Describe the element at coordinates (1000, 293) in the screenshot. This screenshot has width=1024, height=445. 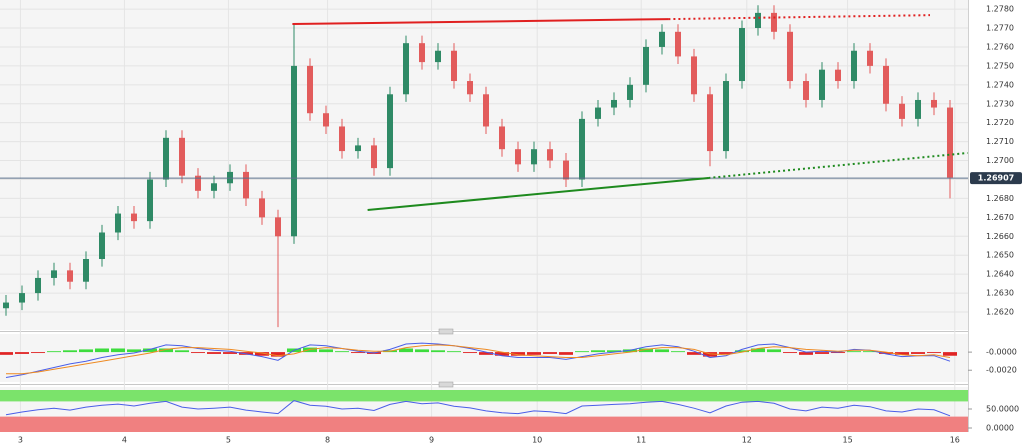
I see `y-tick-label: 1.2630` at that location.